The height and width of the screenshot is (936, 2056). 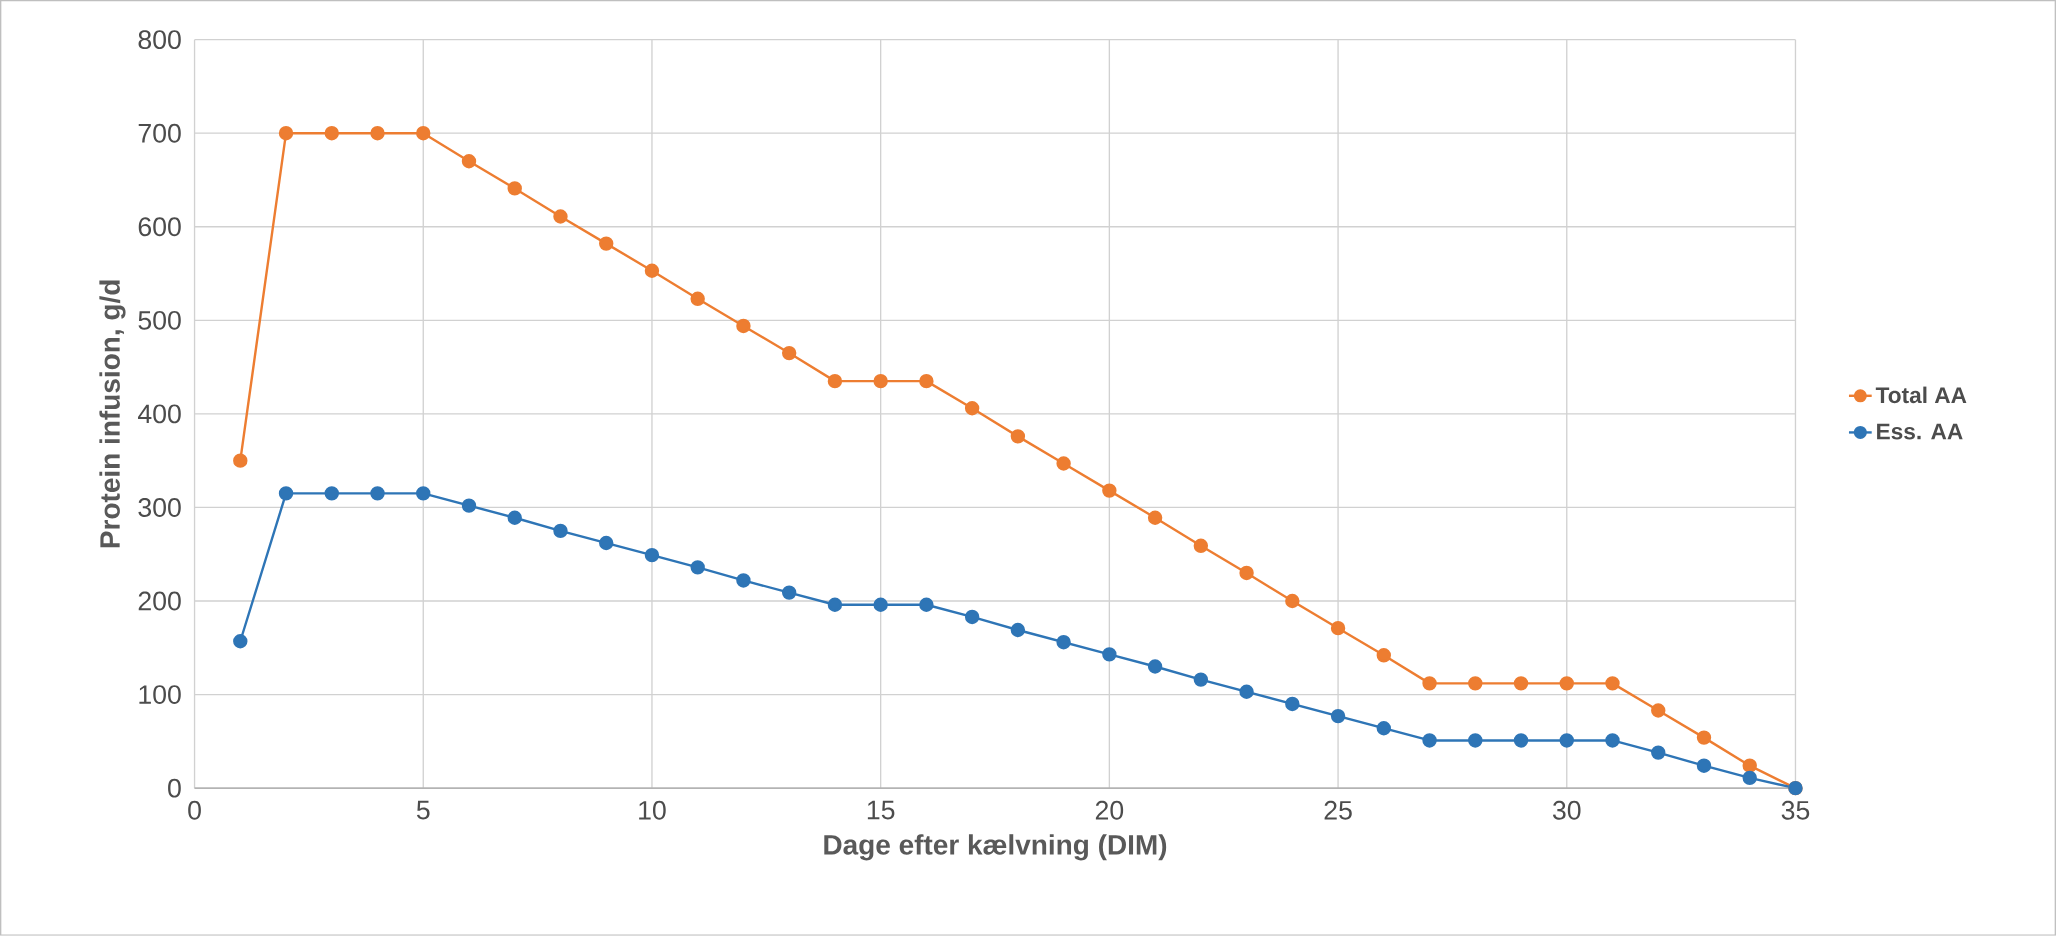 I want to click on x-tick-label: 20, so click(x=1109, y=810).